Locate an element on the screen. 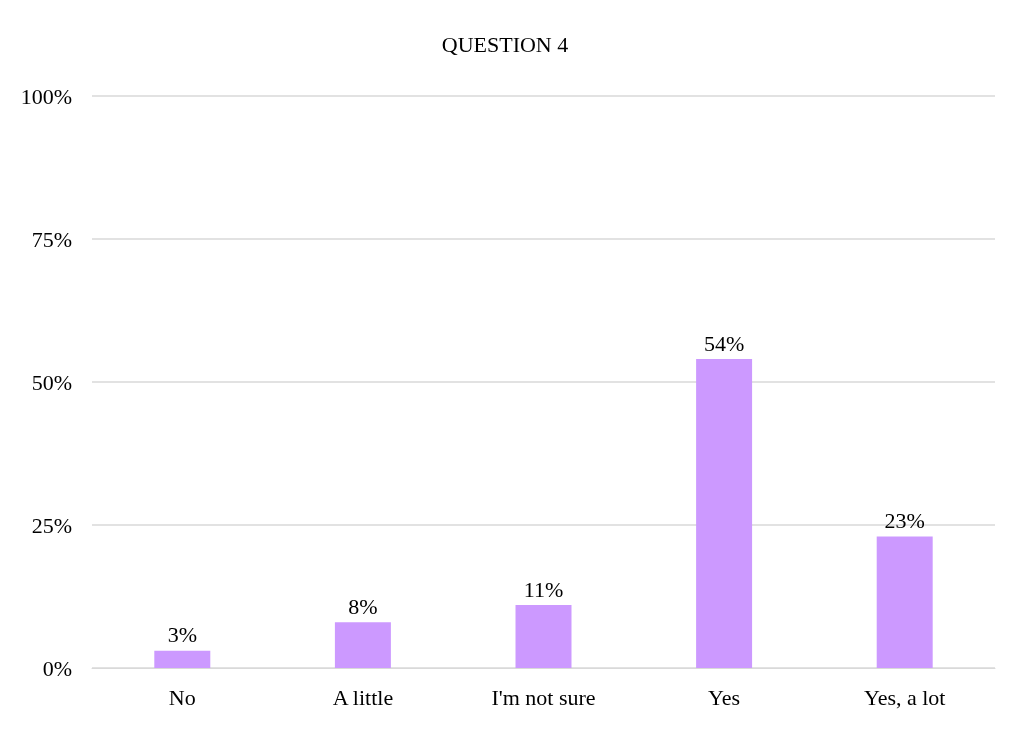 The width and height of the screenshot is (1010, 732). data-label: 23% is located at coordinates (904, 520).